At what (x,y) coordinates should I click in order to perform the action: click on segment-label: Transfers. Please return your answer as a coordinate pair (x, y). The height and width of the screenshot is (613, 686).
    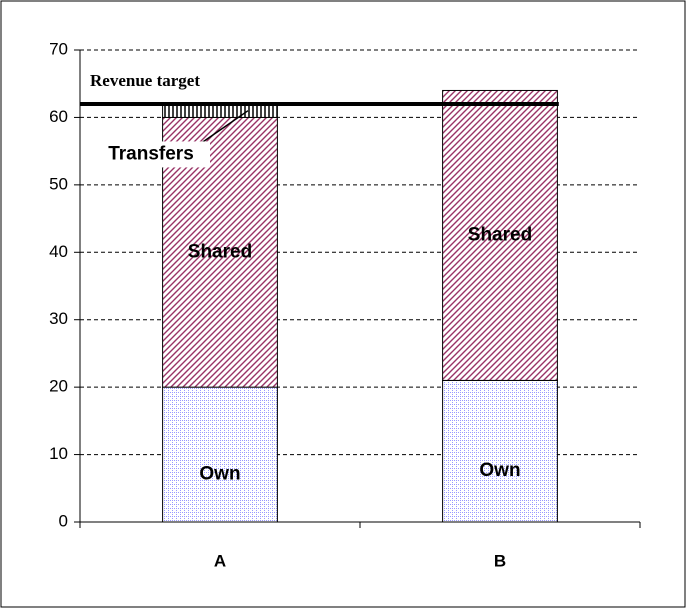
    Looking at the image, I should click on (151, 153).